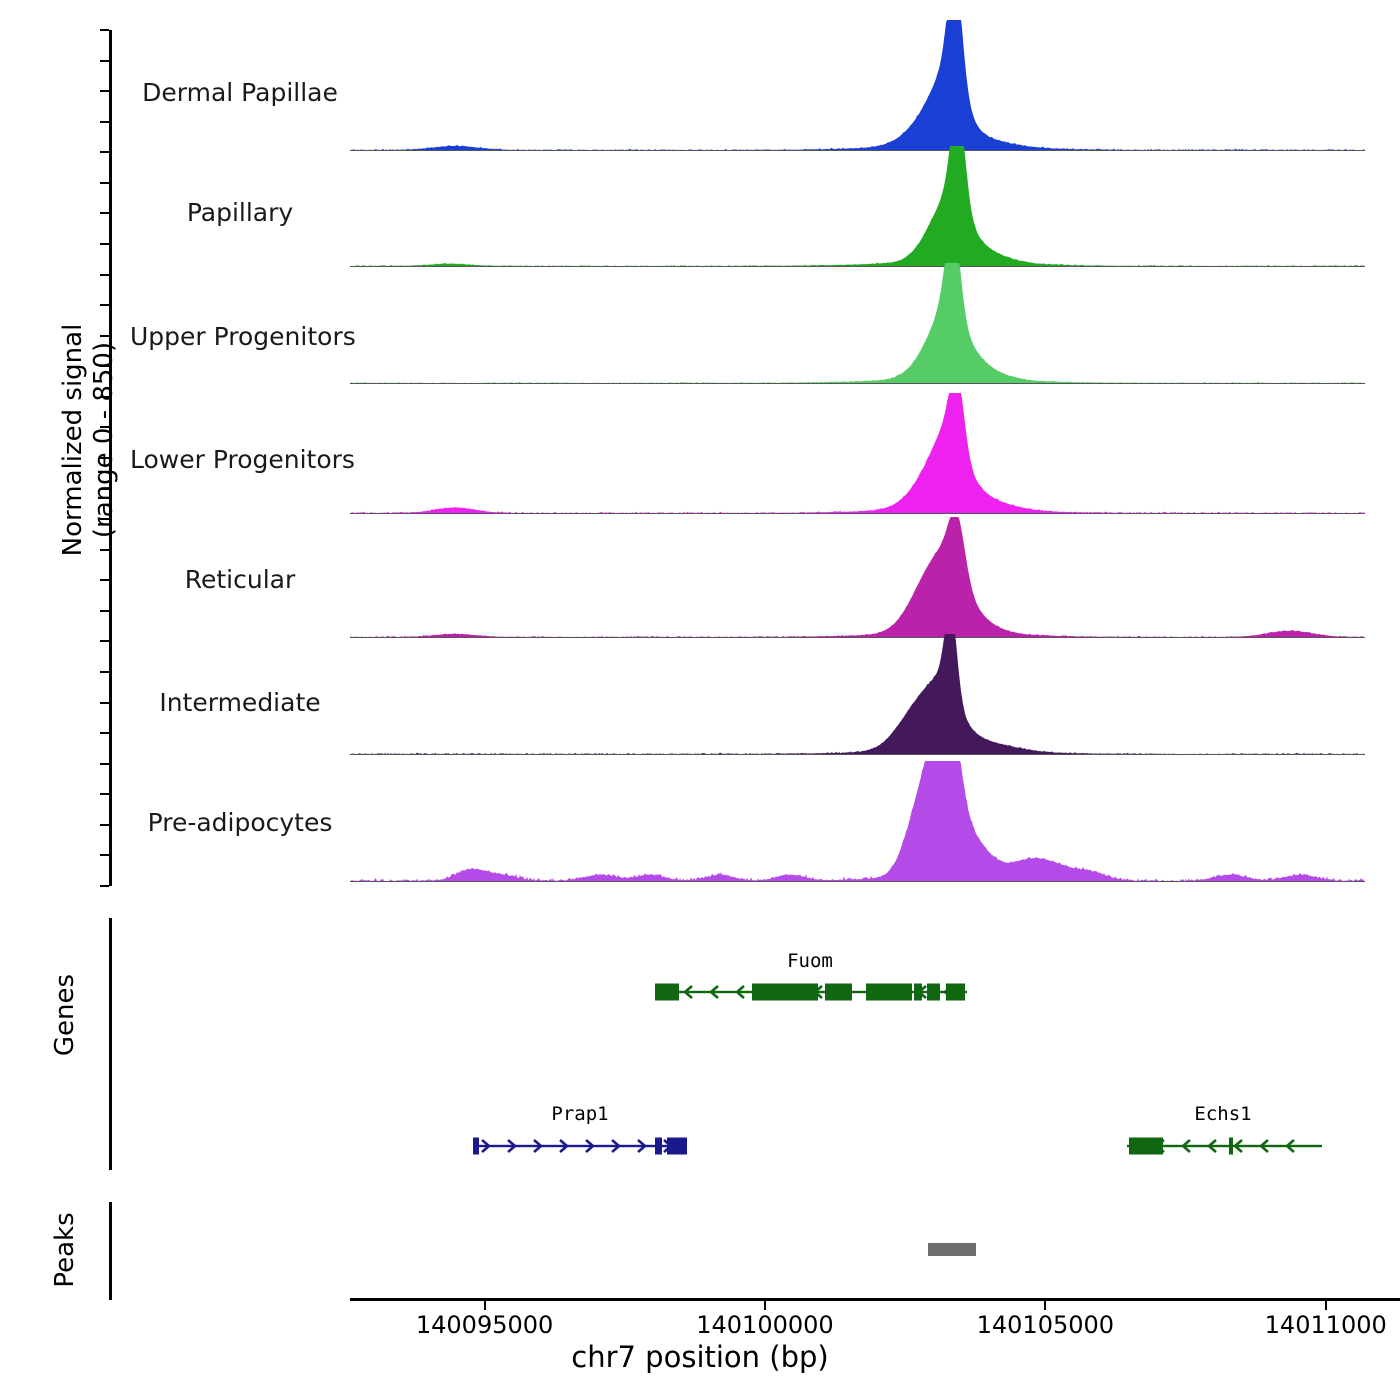  What do you see at coordinates (1224, 1146) in the screenshot?
I see `gene-model-echs1` at bounding box center [1224, 1146].